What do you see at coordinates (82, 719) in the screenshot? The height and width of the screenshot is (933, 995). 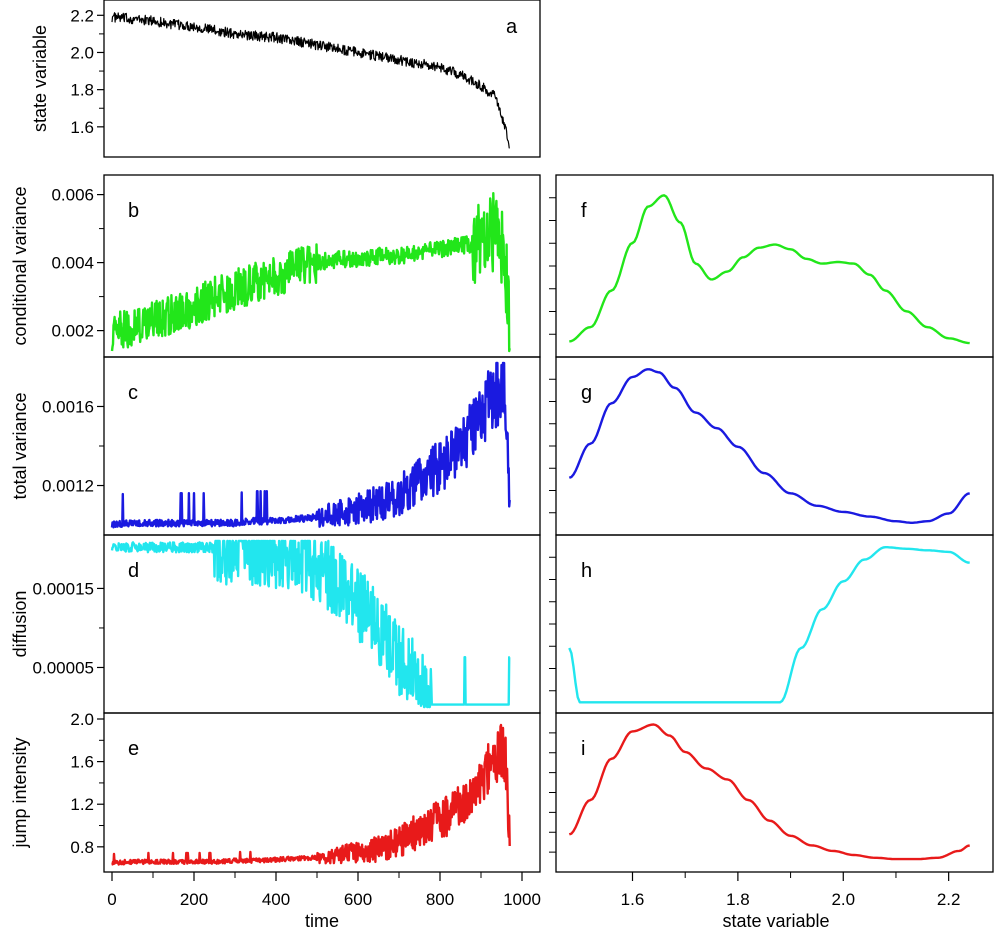 I see `ytick-label-e-3: 2.0` at bounding box center [82, 719].